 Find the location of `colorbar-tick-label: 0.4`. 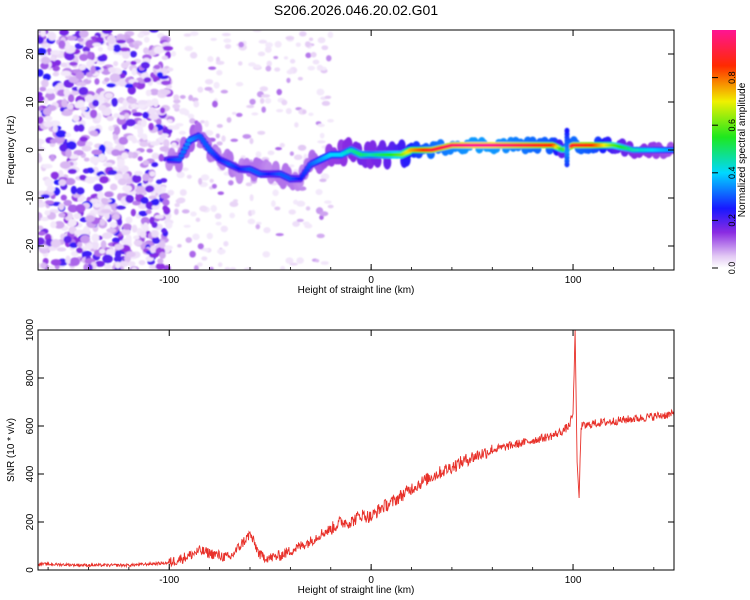

colorbar-tick-label: 0.4 is located at coordinates (732, 173).